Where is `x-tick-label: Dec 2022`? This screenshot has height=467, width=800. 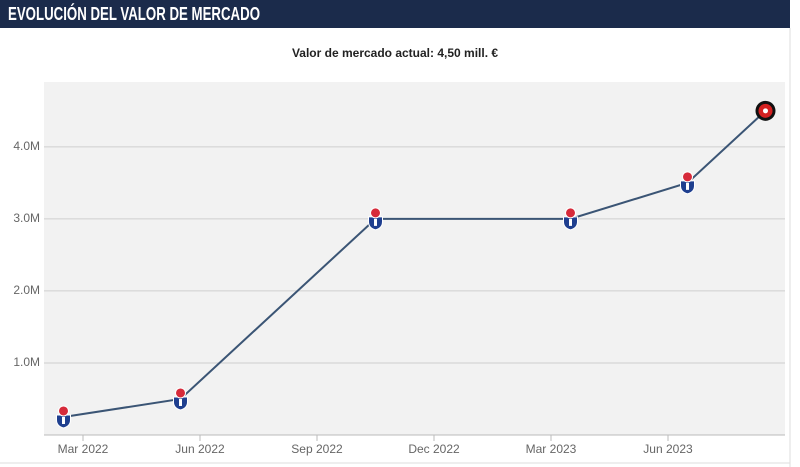
x-tick-label: Dec 2022 is located at coordinates (434, 449).